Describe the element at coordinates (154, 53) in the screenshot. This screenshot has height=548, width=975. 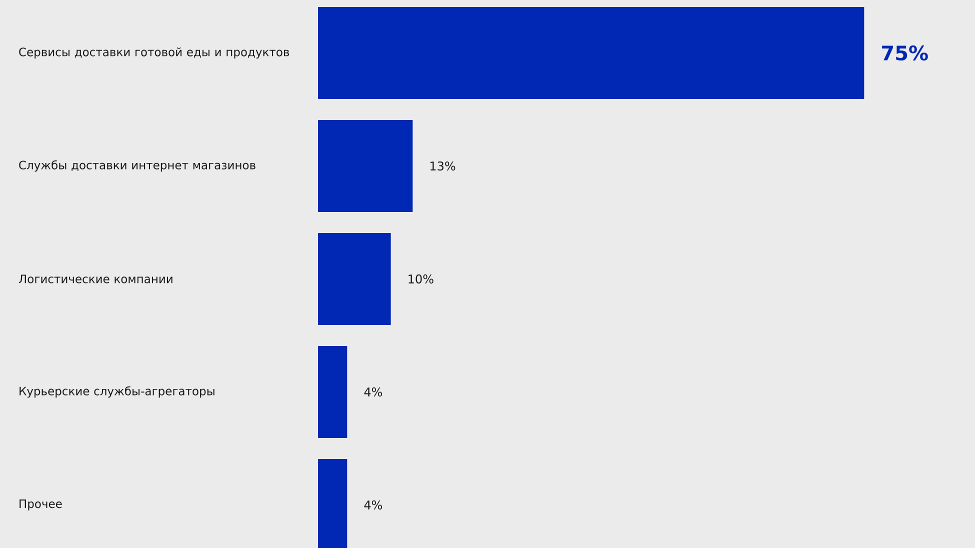
I see `y-tick-label: Сервисы доставки готовой еды и продуктов` at that location.